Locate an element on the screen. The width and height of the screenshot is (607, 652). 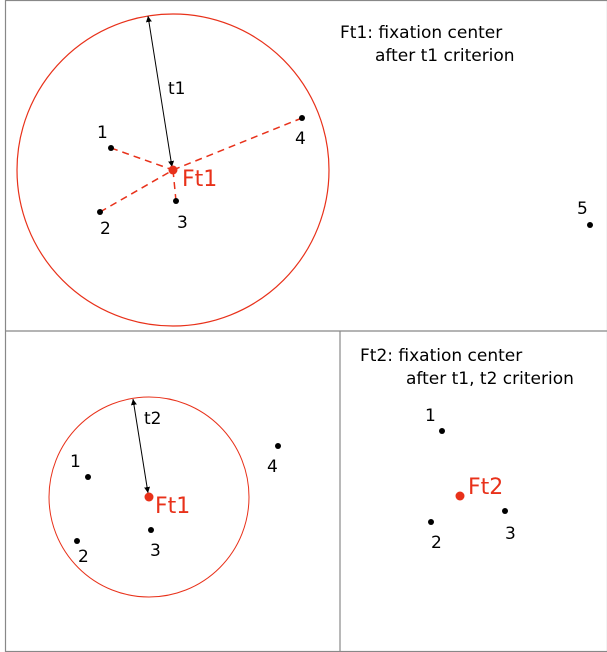
t2-circle is located at coordinates (149, 497).